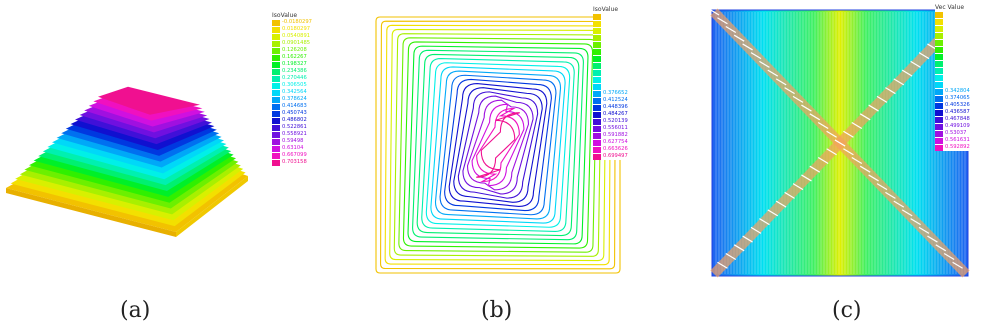 The width and height of the screenshot is (988, 331). Describe the element at coordinates (294, 155) in the screenshot. I see `legend-label: 0.667099` at that location.